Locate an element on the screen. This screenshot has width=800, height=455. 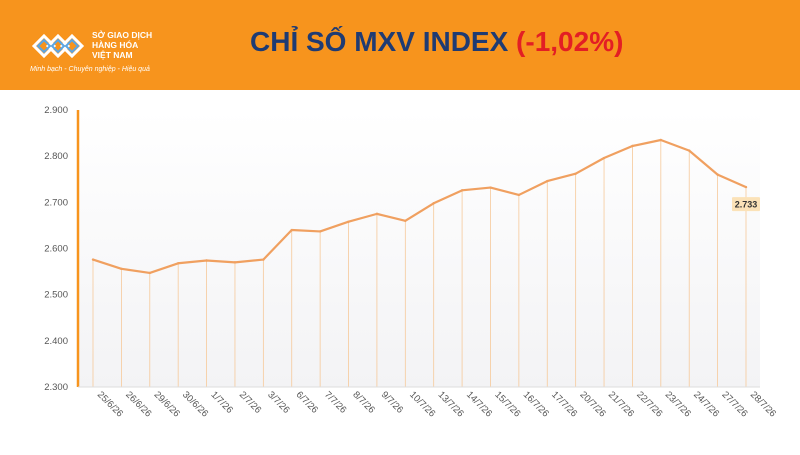
x-tick-label: 10/7/26 is located at coordinates (422, 404).